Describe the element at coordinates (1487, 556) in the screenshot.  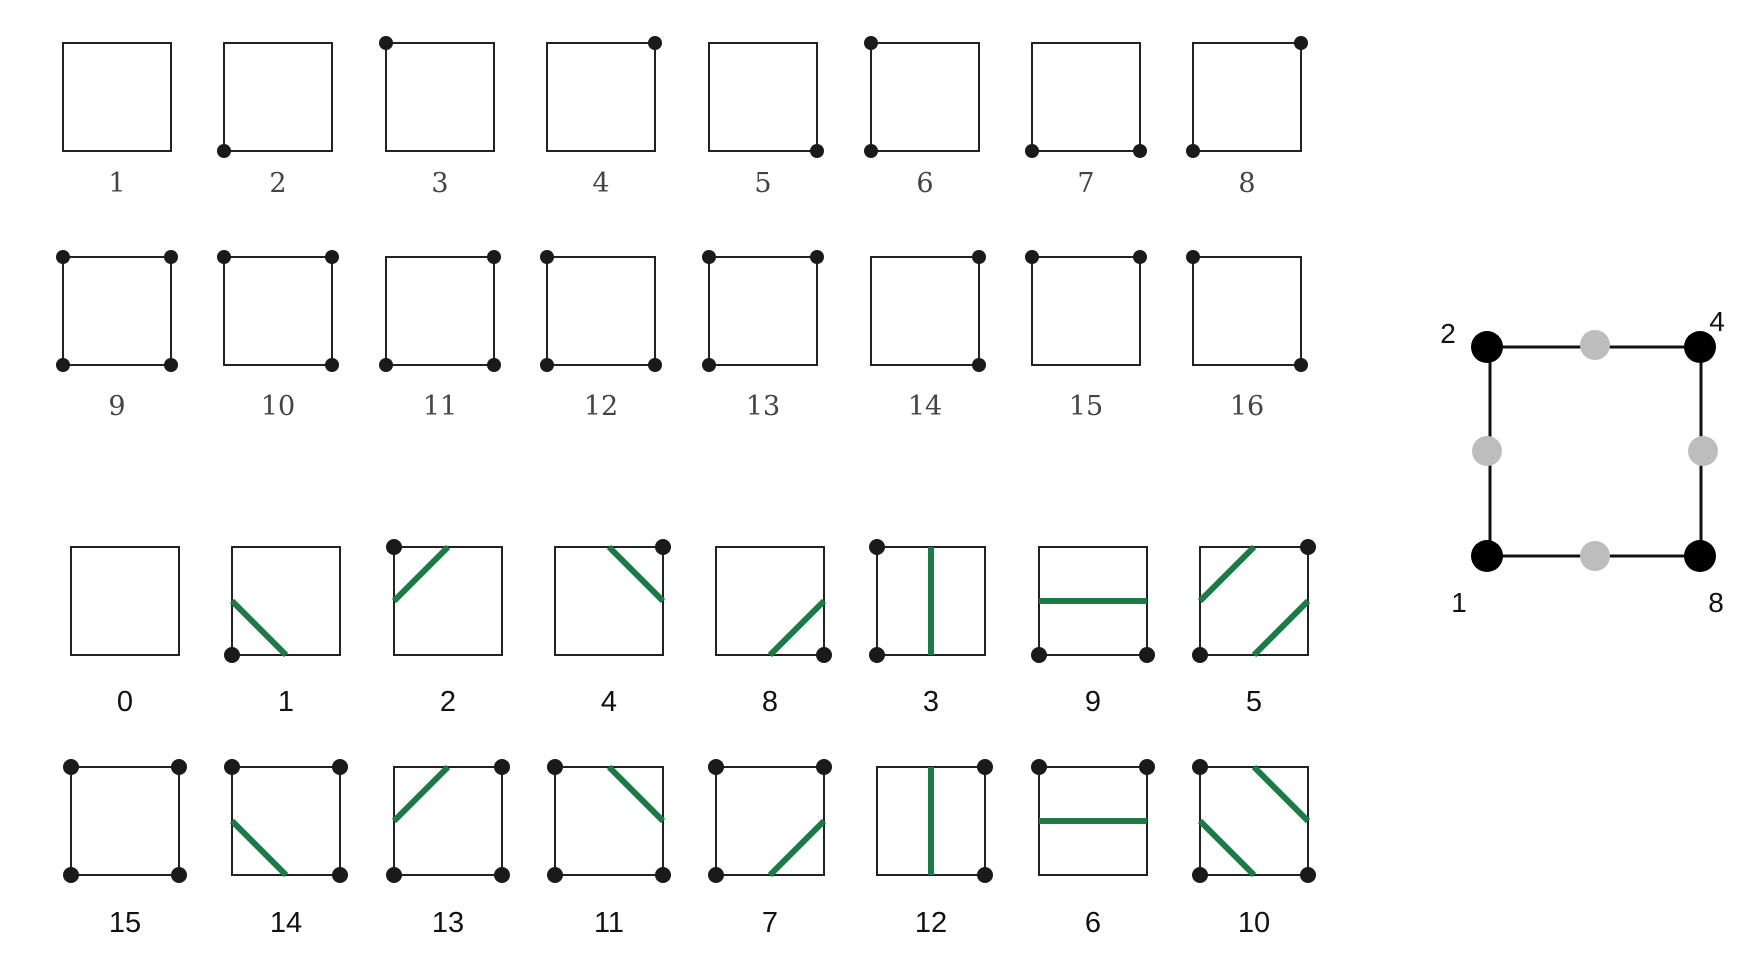
I see `key-corner-bottom-left` at that location.